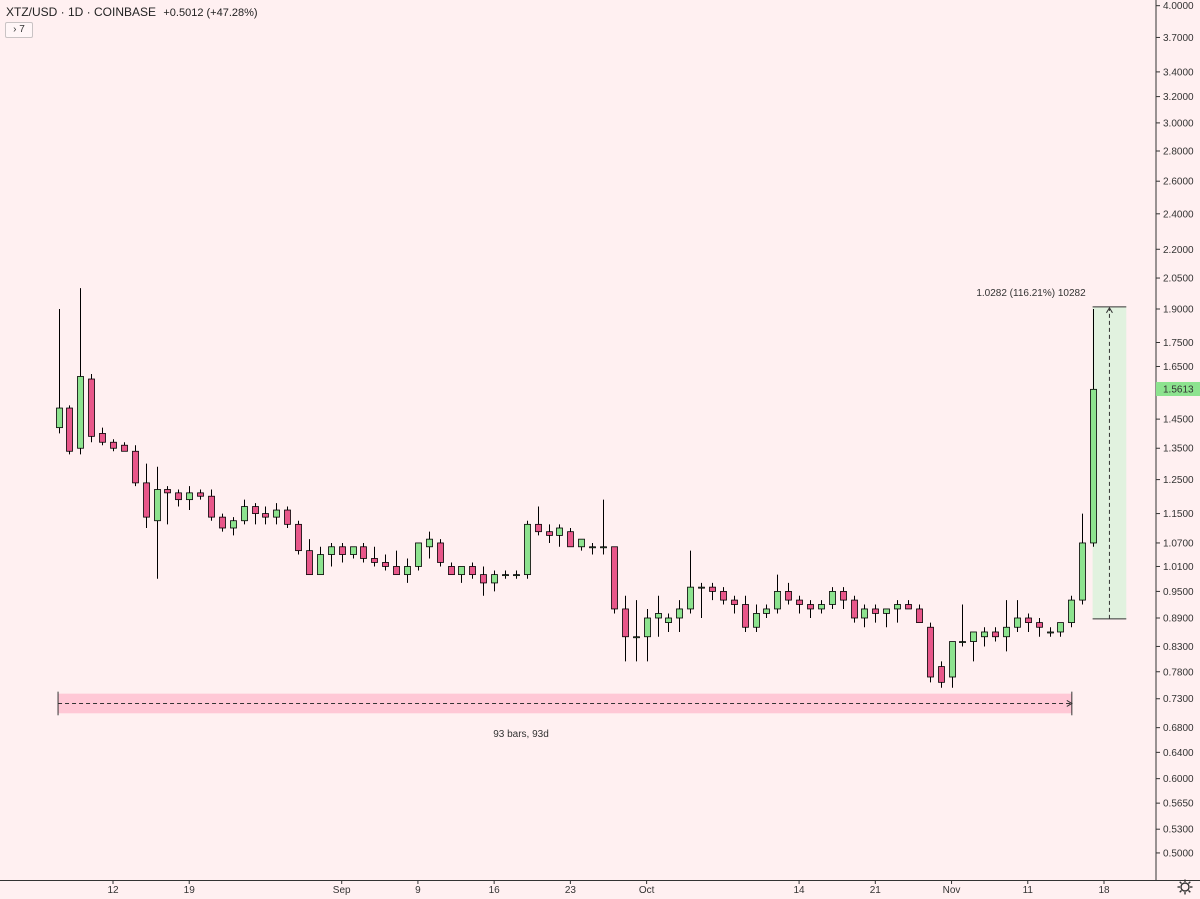 This screenshot has height=899, width=1200. I want to click on price-tick-label: 0.5300, so click(1178, 830).